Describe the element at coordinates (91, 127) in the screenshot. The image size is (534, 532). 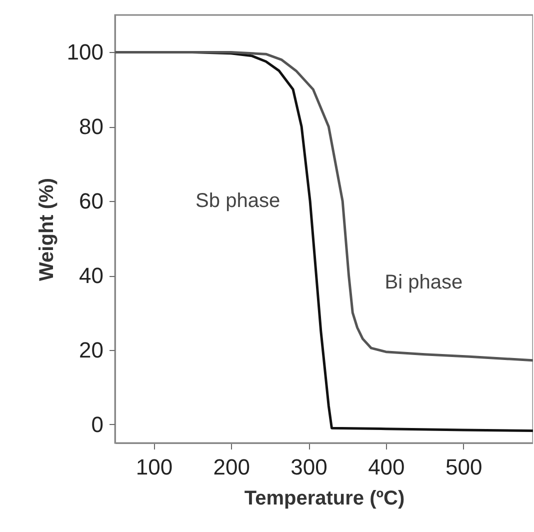
I see `y-tick-label: 80` at that location.